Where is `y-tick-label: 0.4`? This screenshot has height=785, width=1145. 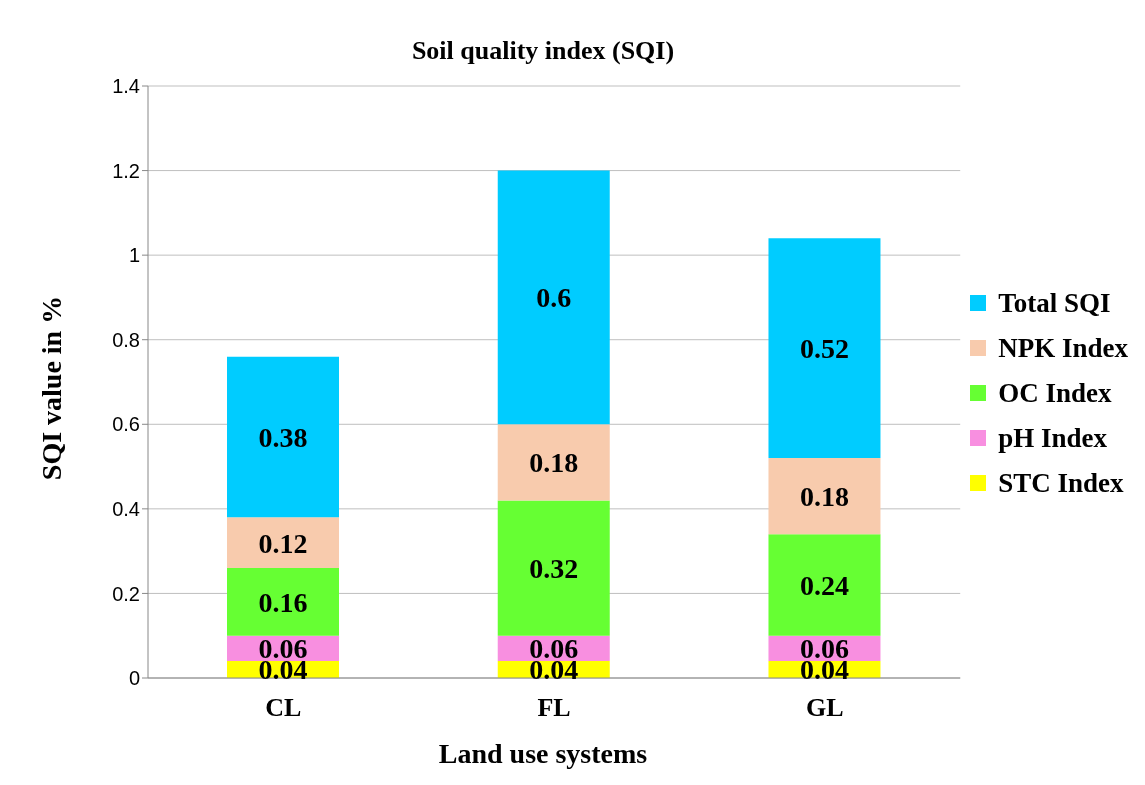 y-tick-label: 0.4 is located at coordinates (126, 508).